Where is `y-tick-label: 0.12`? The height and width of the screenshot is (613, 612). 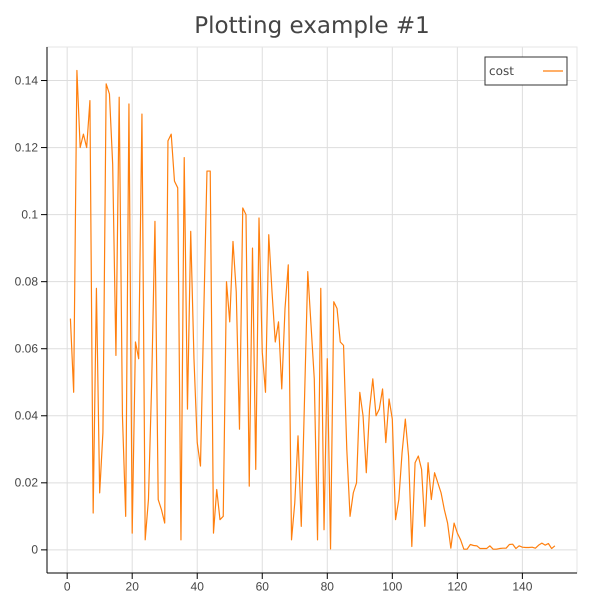 y-tick-label: 0.12 is located at coordinates (26, 147).